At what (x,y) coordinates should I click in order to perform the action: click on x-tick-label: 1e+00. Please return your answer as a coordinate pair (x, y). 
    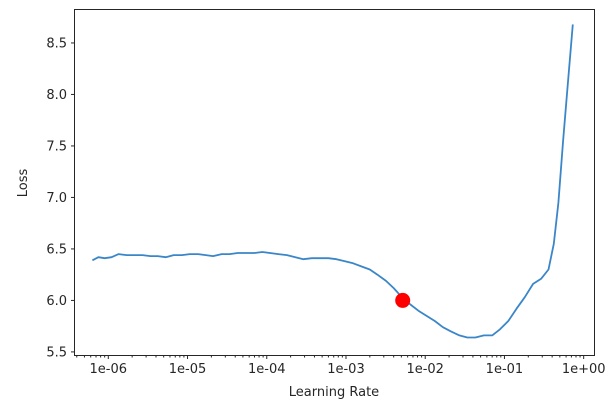
    Looking at the image, I should click on (584, 369).